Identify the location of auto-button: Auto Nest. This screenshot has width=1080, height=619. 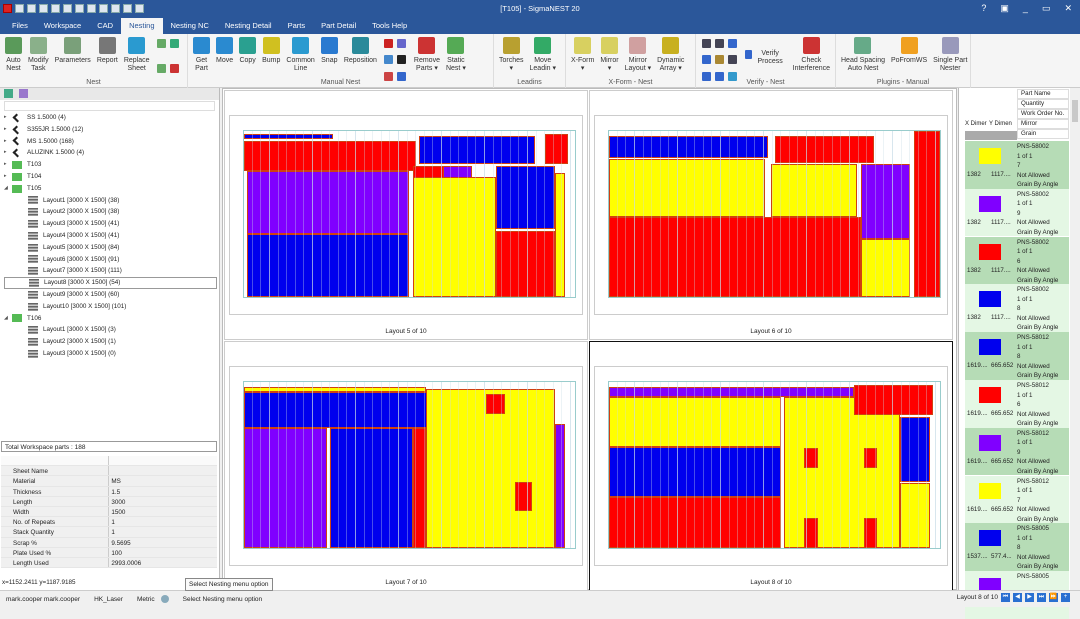
(13, 62).